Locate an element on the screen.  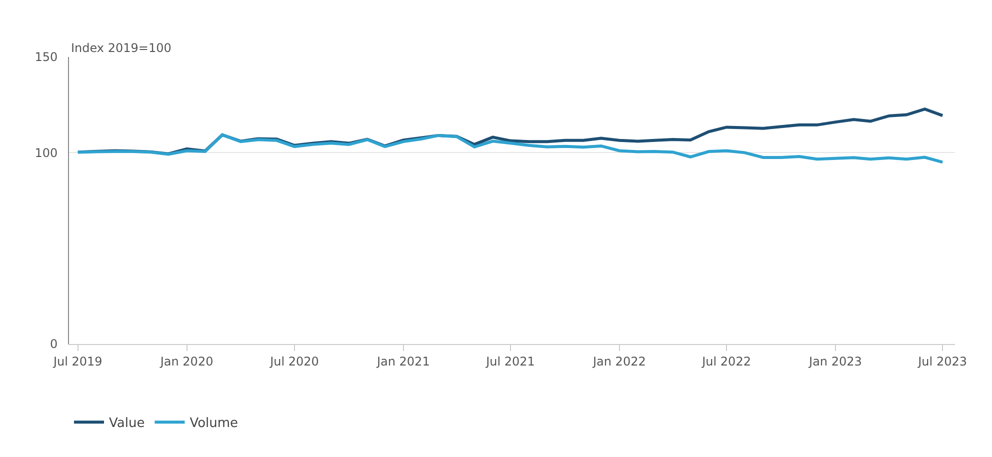
y-tick-label: 150 is located at coordinates (46, 57).